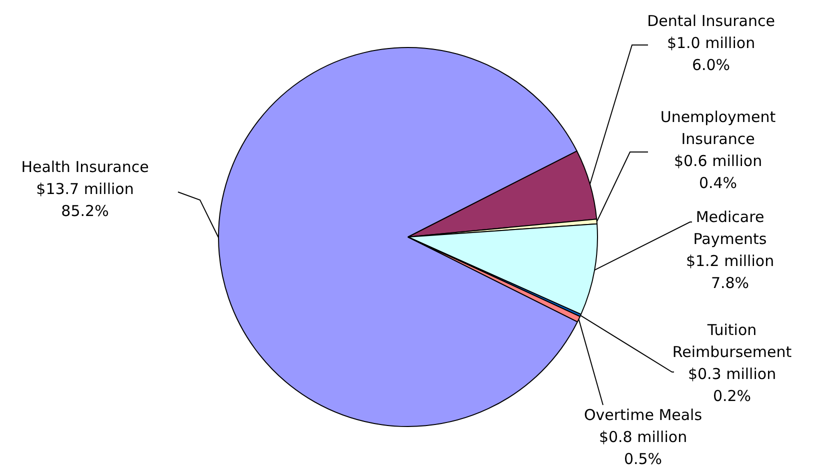 The width and height of the screenshot is (828, 473). Describe the element at coordinates (718, 172) in the screenshot. I see `data-label: $0.6 million 0.4%` at that location.